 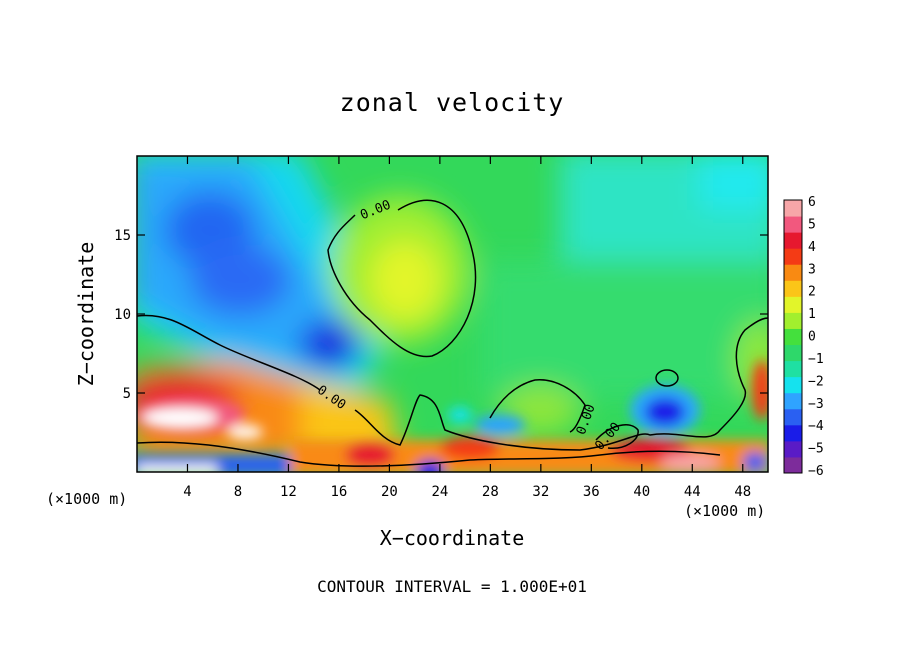 I want to click on contour-small-ring, so click(x=667, y=378).